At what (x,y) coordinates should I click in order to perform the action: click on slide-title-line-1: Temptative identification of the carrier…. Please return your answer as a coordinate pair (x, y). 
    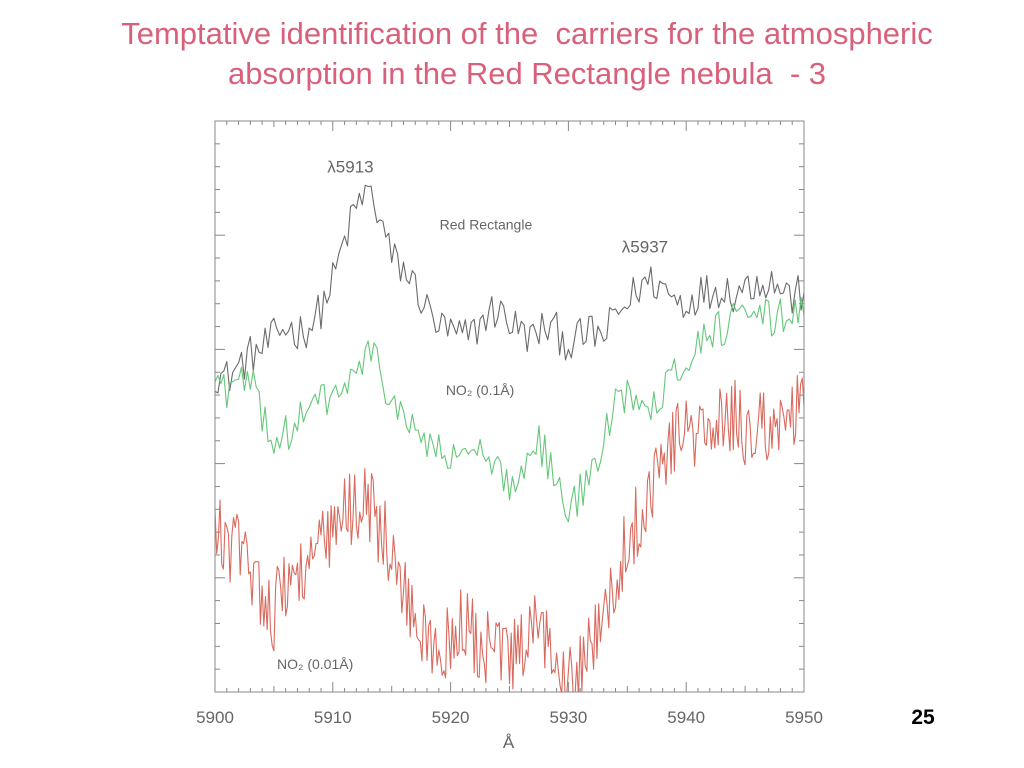
    Looking at the image, I should click on (527, 33).